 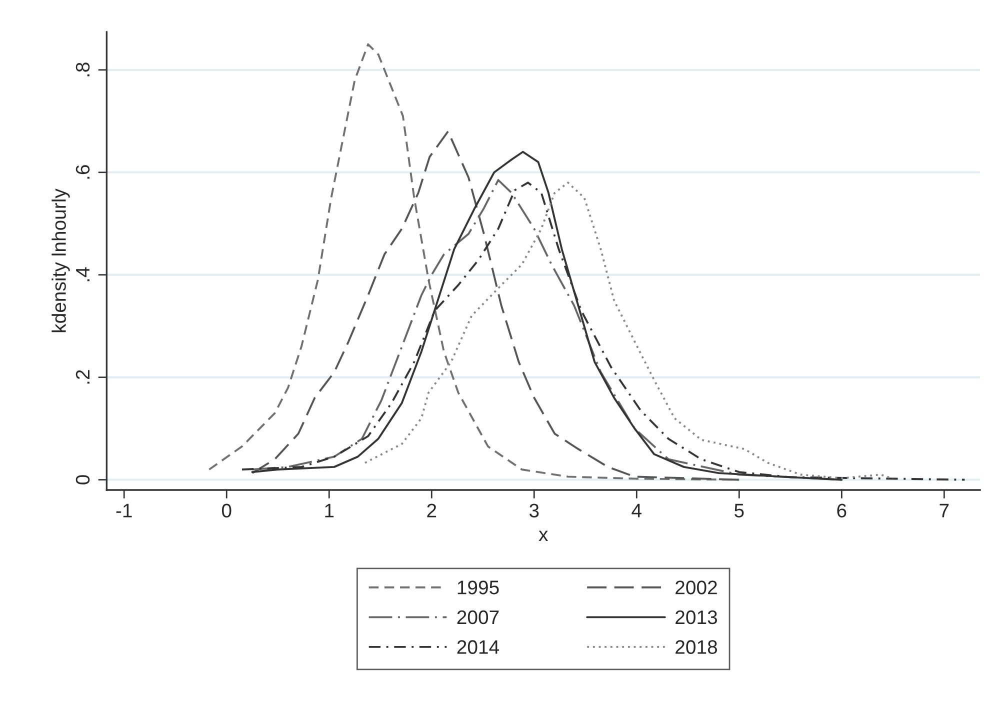 What do you see at coordinates (83, 377) in the screenshot?
I see `y-tick-label: .2` at bounding box center [83, 377].